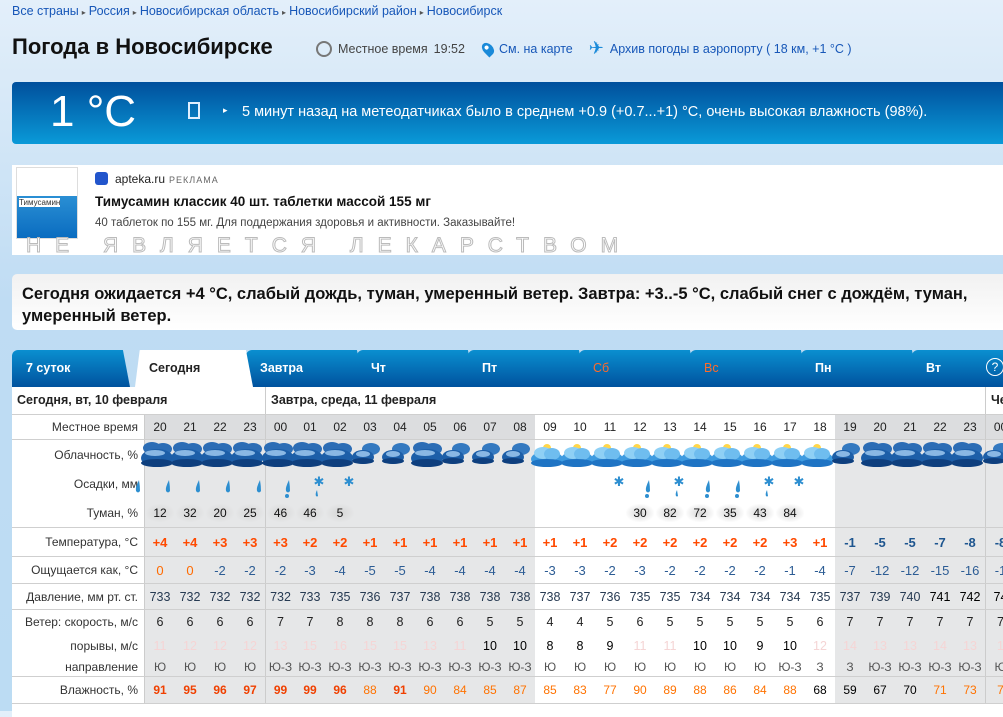 The width and height of the screenshot is (1003, 717). I want to click on row-fog: Туман, % 12 32 20 25 46 46 5 30 82 72 35 43 84, so click(507, 513).